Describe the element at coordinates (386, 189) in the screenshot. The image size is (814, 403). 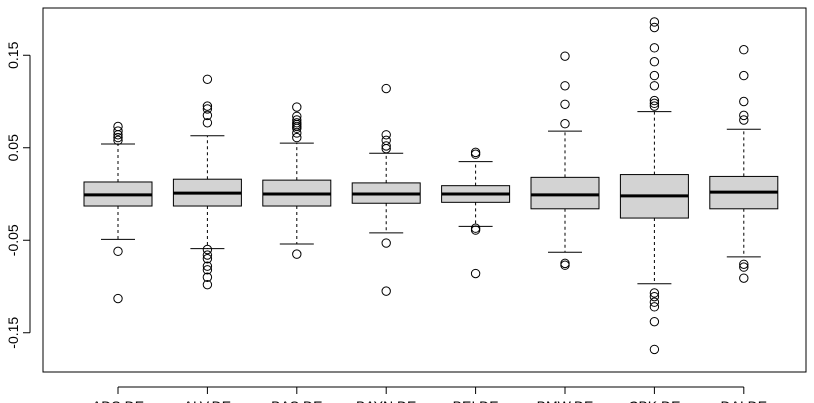
I see `box-group-bayn-de` at that location.